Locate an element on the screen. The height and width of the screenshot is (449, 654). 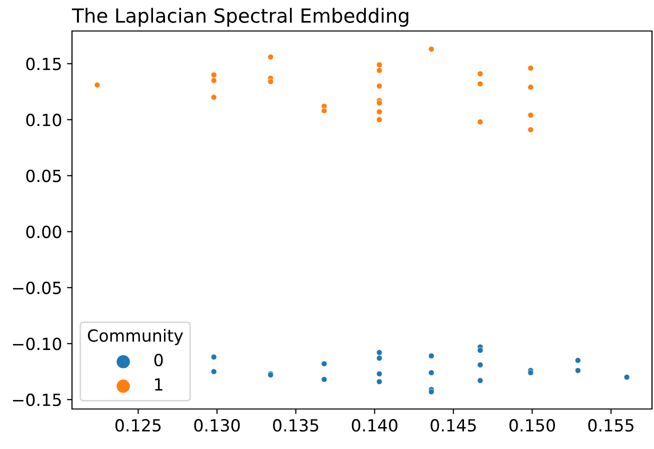
y-tick-label: 0.05 is located at coordinates (43, 176).